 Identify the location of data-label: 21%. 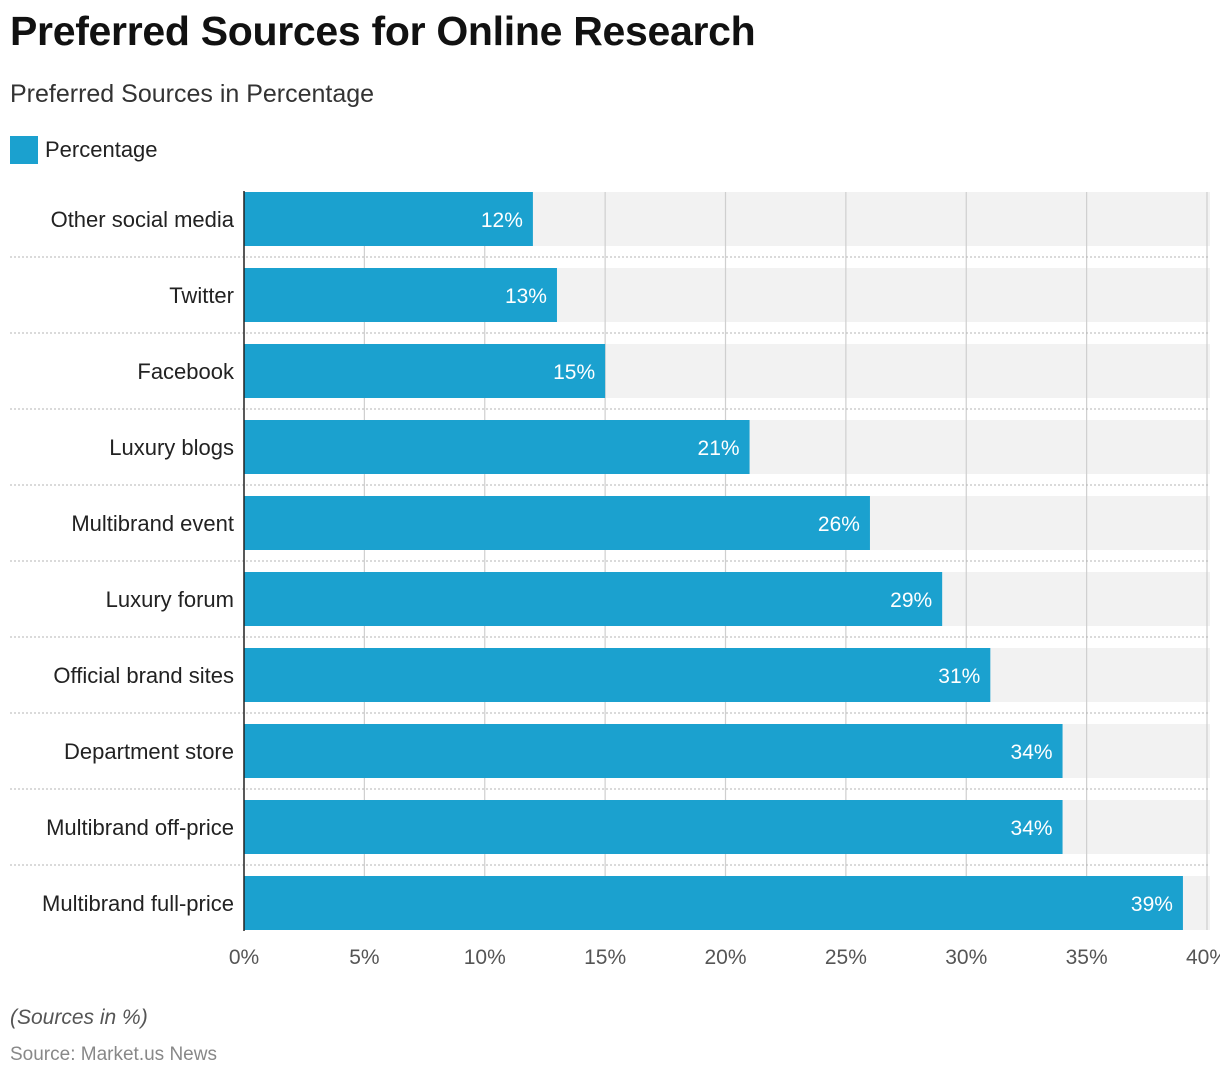
(719, 448).